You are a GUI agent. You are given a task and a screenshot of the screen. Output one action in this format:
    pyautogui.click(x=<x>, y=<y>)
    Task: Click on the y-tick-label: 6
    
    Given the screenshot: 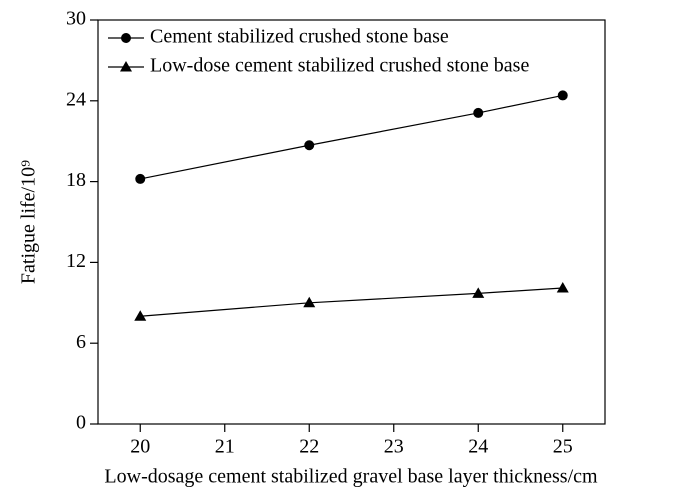 What is the action you would take?
    pyautogui.click(x=81, y=342)
    